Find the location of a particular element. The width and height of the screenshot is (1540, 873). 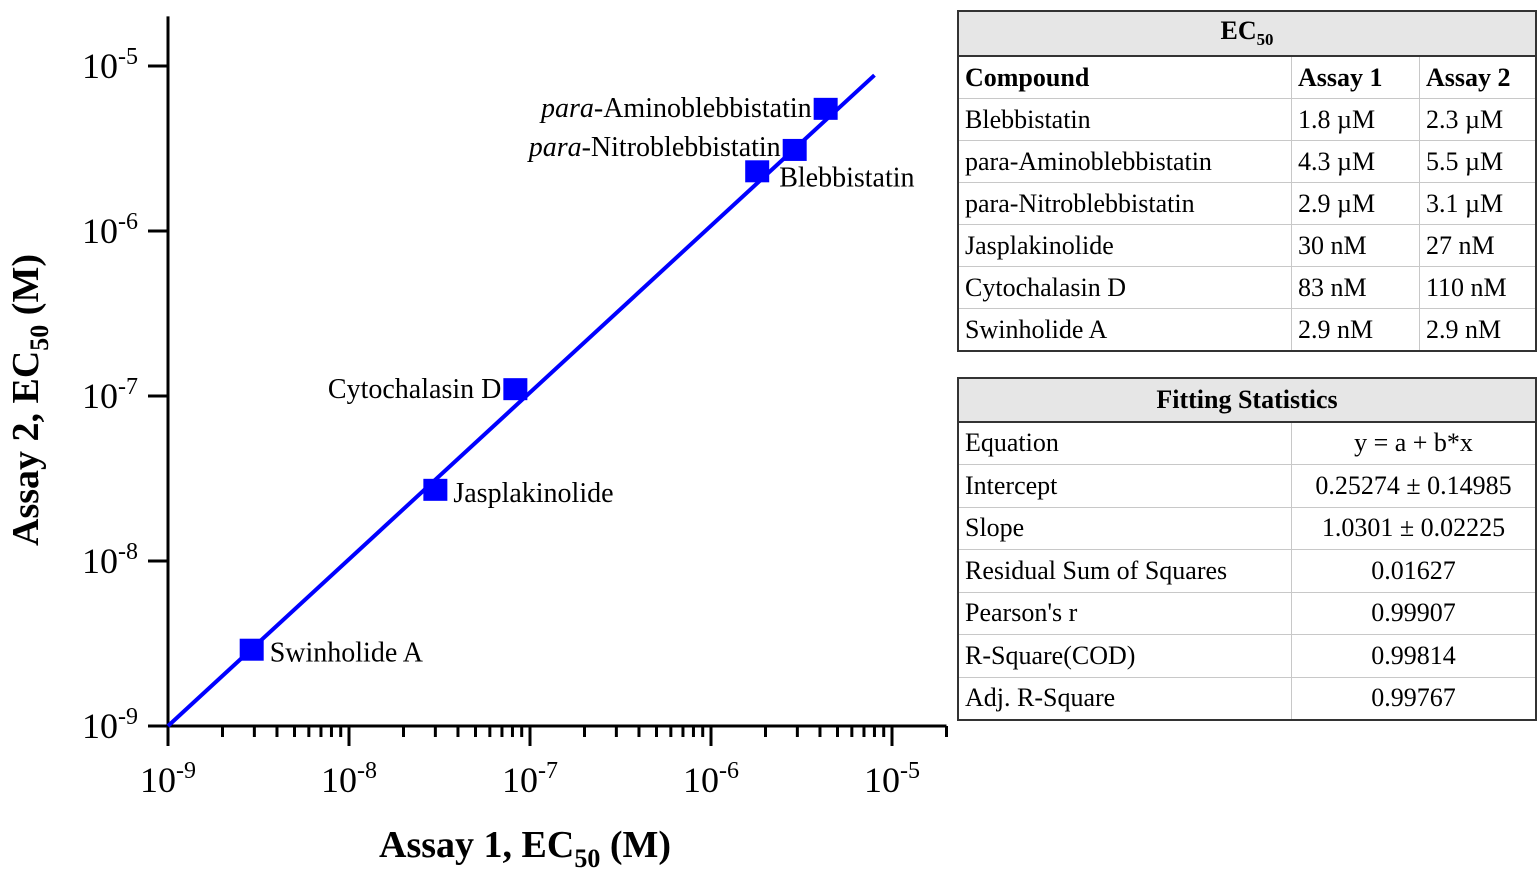

compound-cell: Blebbistatin is located at coordinates (1124, 119).